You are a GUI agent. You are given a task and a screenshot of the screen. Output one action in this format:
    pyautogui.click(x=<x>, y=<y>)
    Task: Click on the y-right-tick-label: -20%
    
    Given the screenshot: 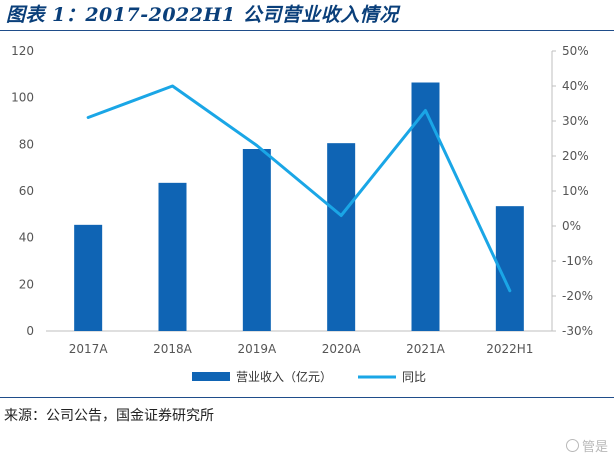 What is the action you would take?
    pyautogui.click(x=577, y=296)
    